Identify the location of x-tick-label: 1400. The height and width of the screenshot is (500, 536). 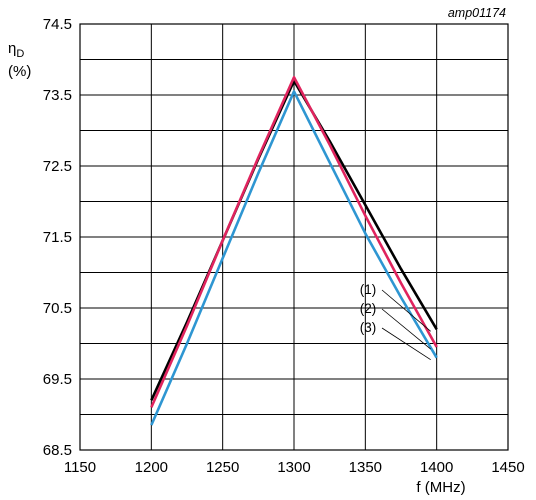
(436, 467).